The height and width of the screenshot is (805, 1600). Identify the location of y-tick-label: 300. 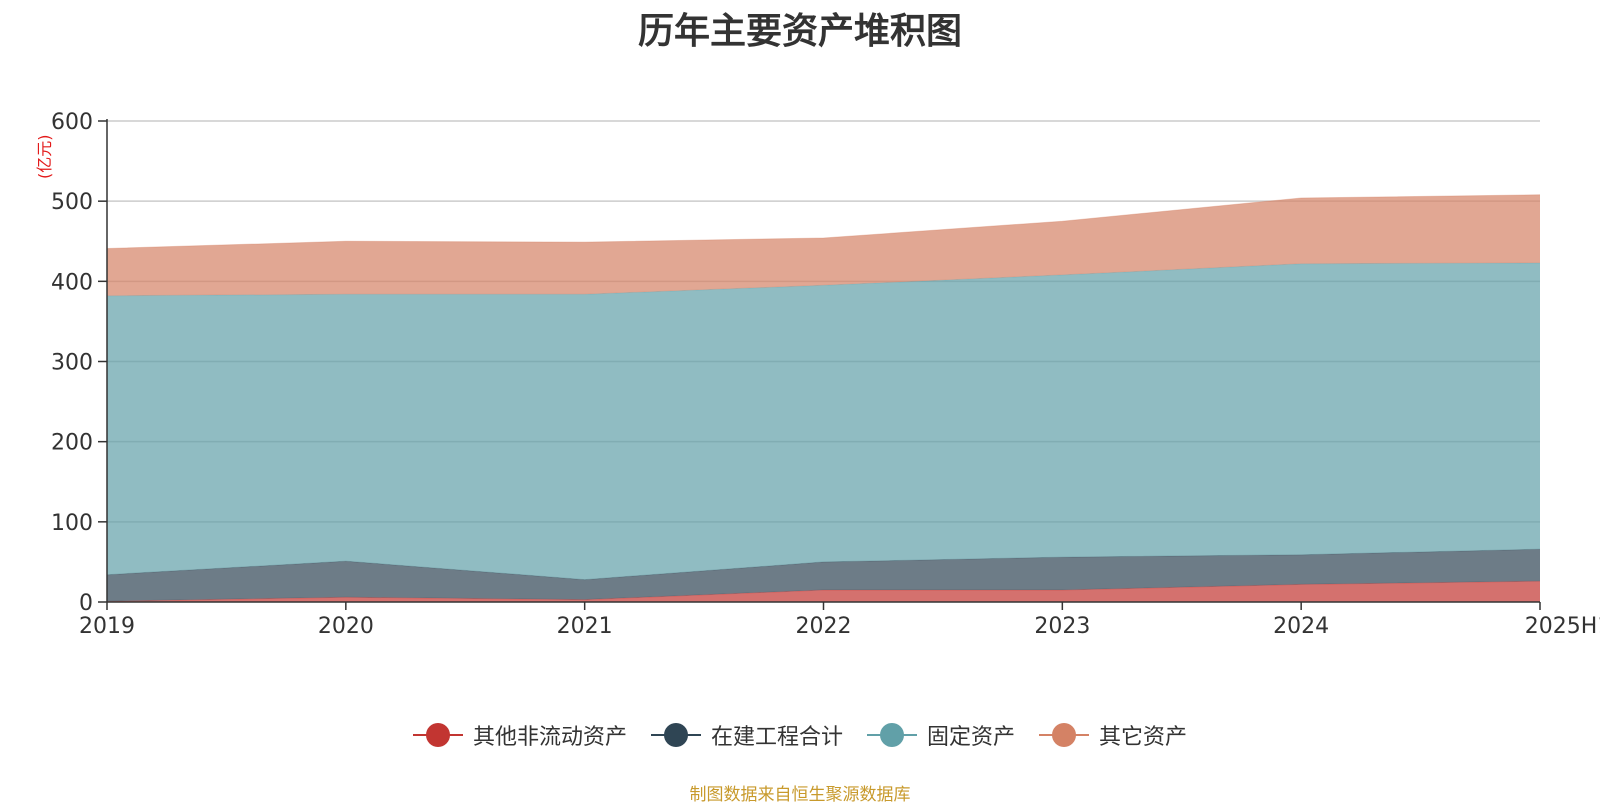
(72, 363).